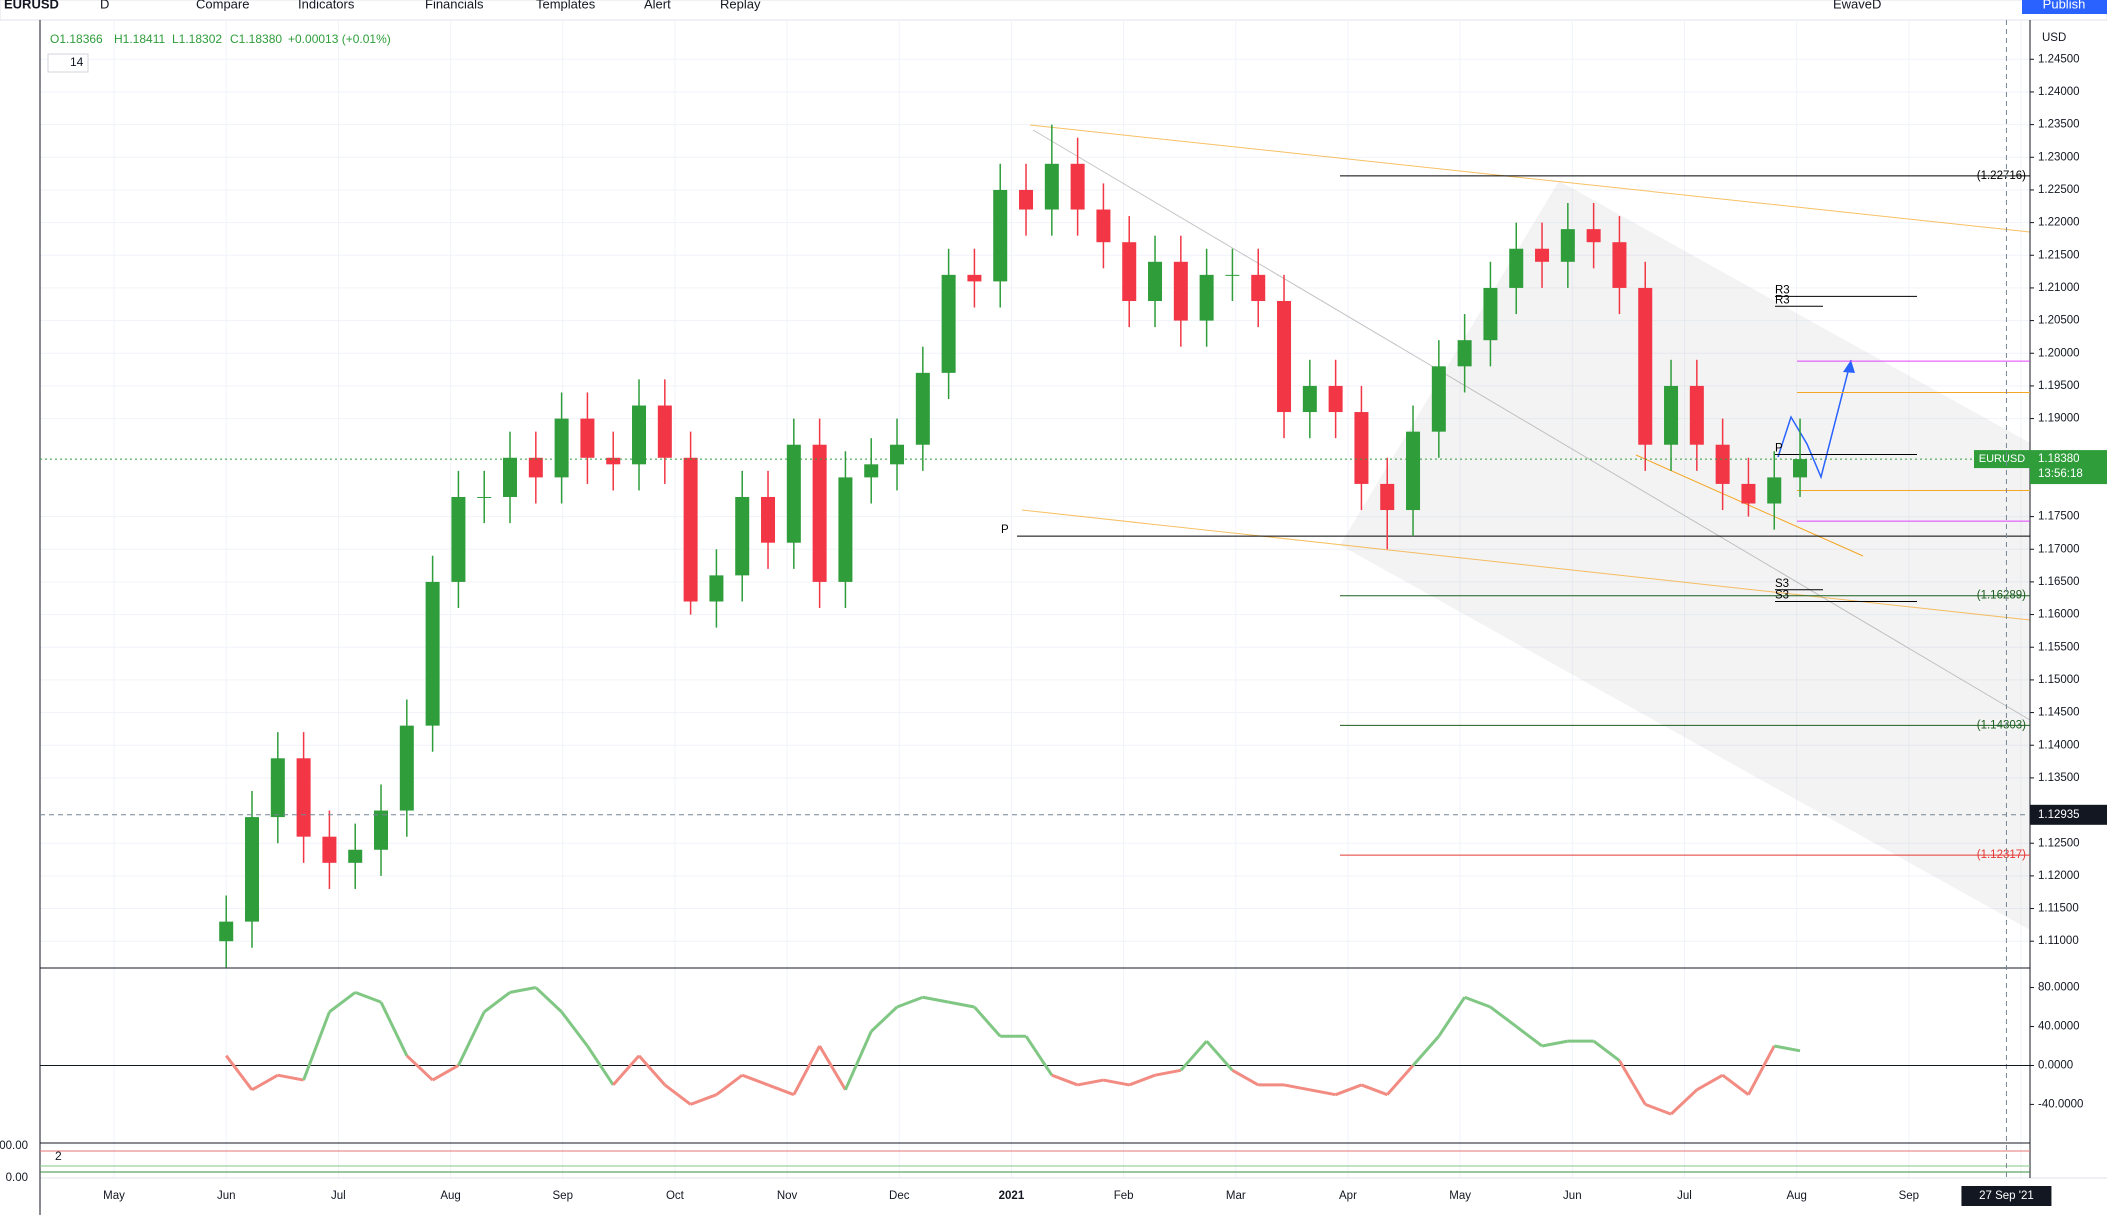  Describe the element at coordinates (68, 63) in the screenshot. I see `indicator-badge` at that location.